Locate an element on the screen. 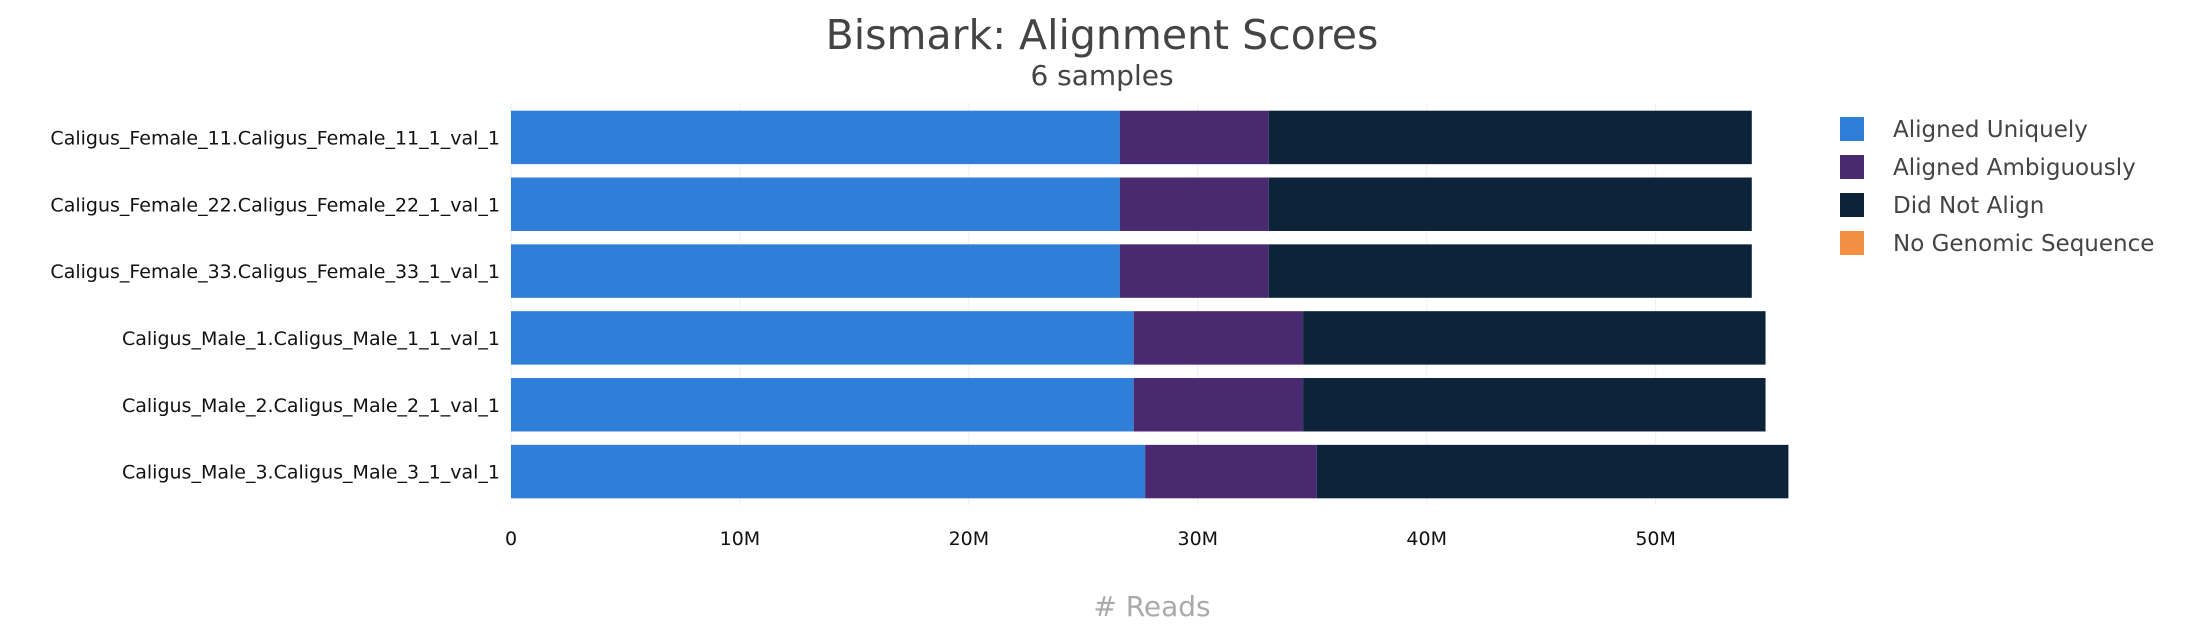 This screenshot has width=2200, height=640. legend-label: Aligned Ambiguously is located at coordinates (2014, 168).